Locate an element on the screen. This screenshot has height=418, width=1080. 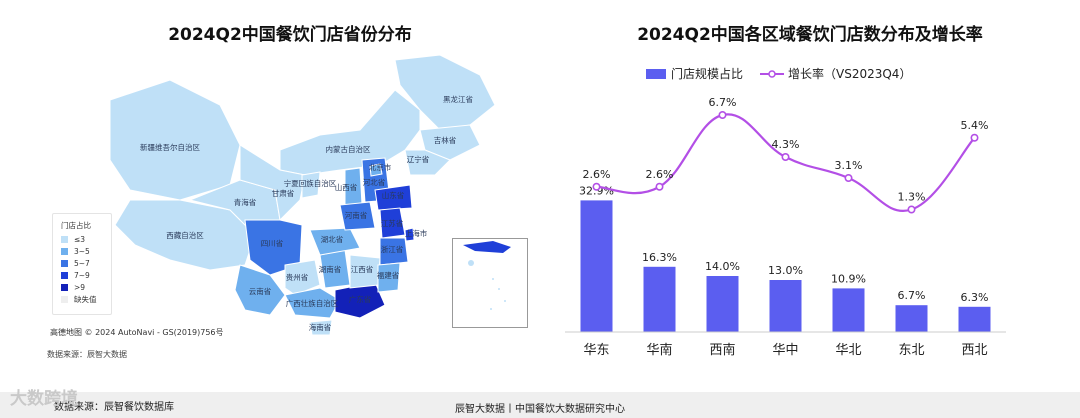
legend-label: 7~9 is located at coordinates (82, 275).